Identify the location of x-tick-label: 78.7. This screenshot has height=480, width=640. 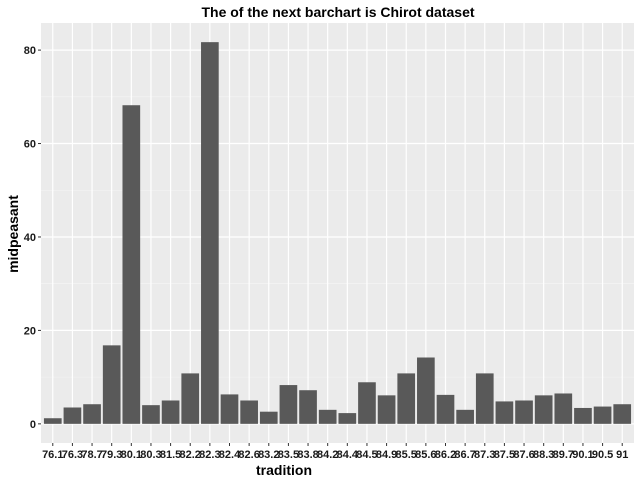
(91, 455).